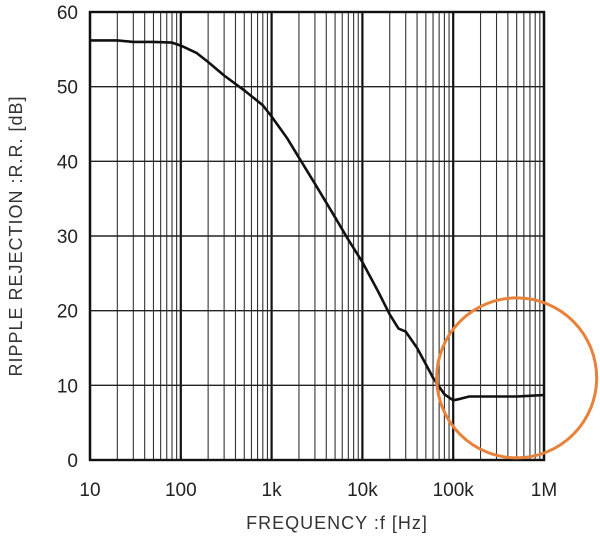 The height and width of the screenshot is (540, 600). I want to click on y-tick-label: 30, so click(67, 237).